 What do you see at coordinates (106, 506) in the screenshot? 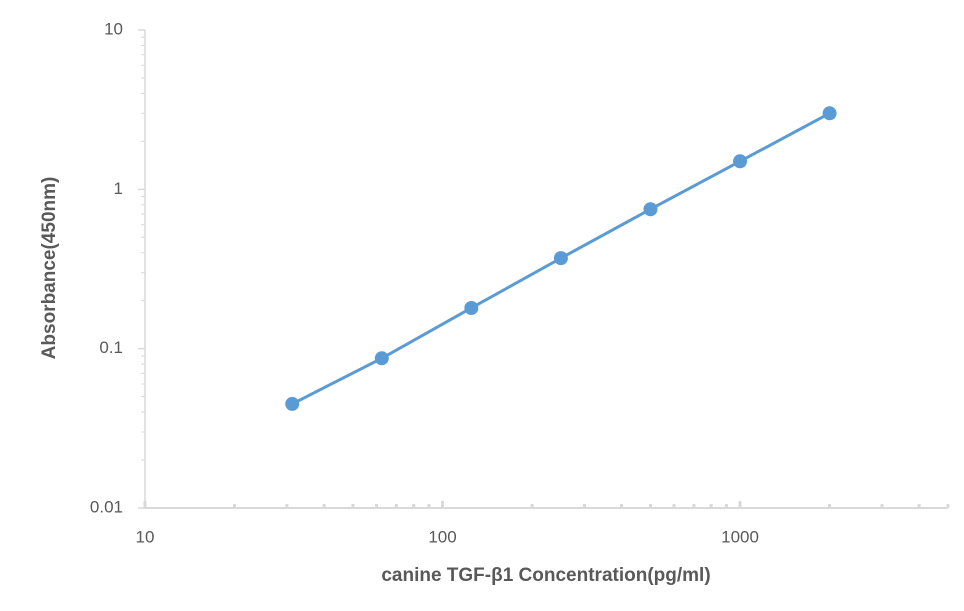
I see `y-tick-label: 0.01` at bounding box center [106, 506].